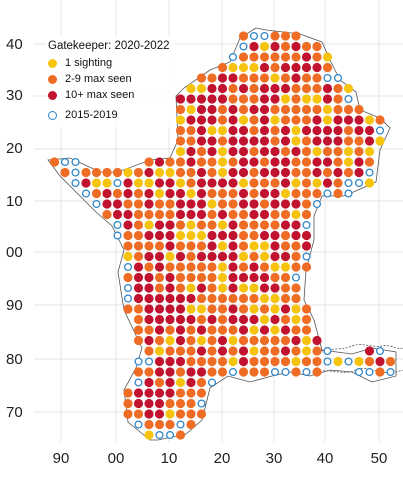  I want to click on y-tick-label: 70, so click(14, 412).